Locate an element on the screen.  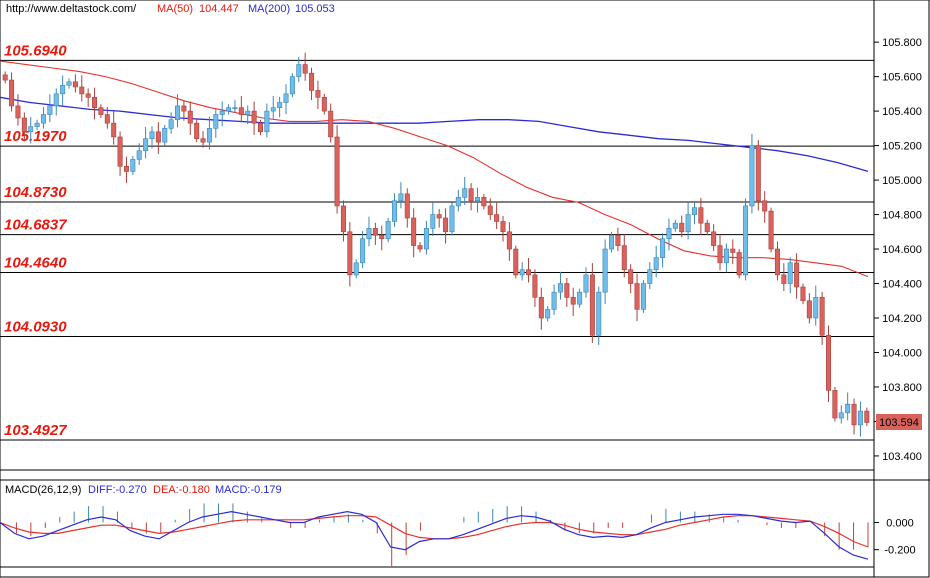
price-tick-label: 105.400 is located at coordinates (902, 112).